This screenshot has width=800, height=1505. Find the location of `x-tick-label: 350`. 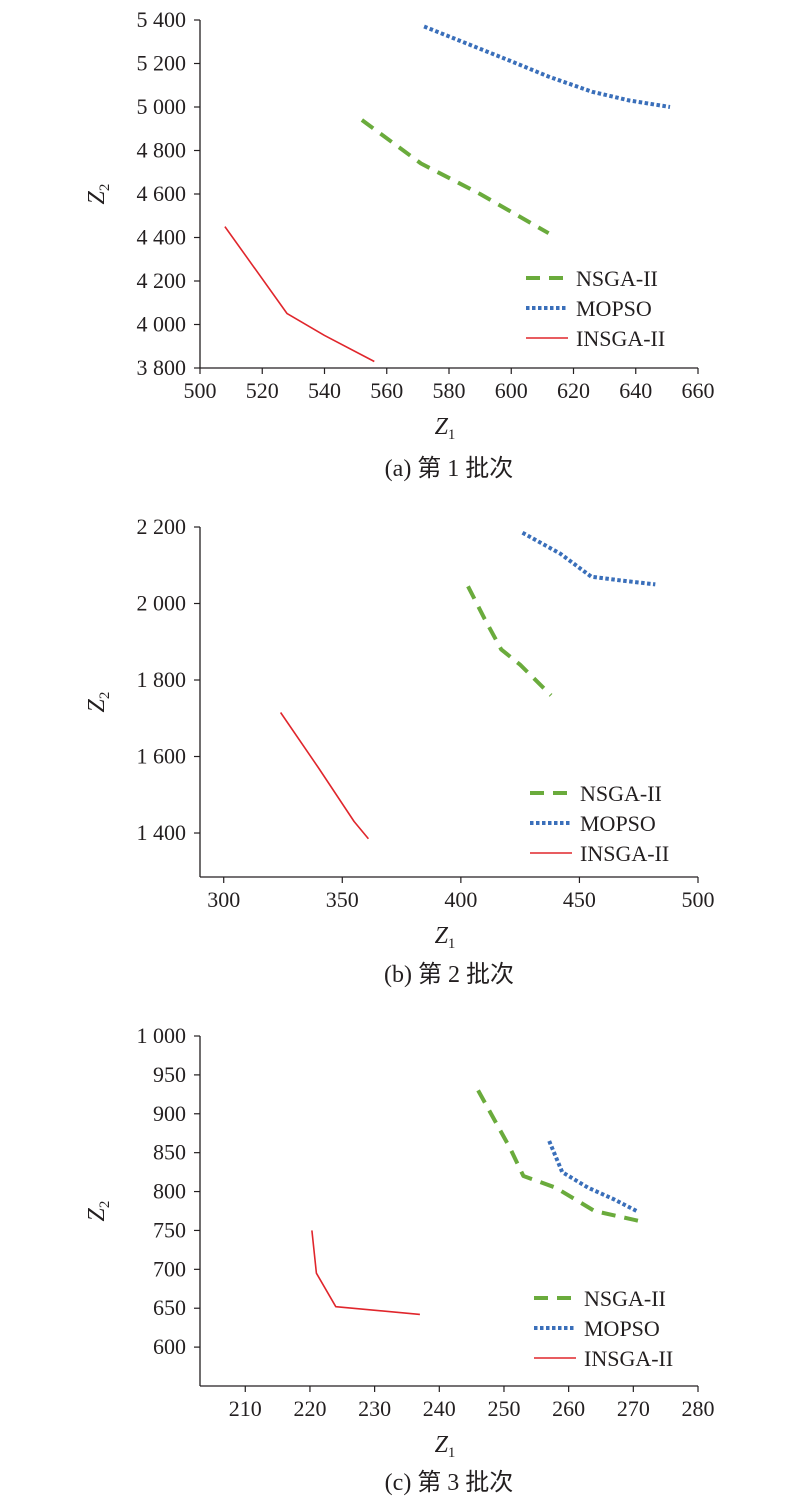

x-tick-label: 350 is located at coordinates (342, 899).